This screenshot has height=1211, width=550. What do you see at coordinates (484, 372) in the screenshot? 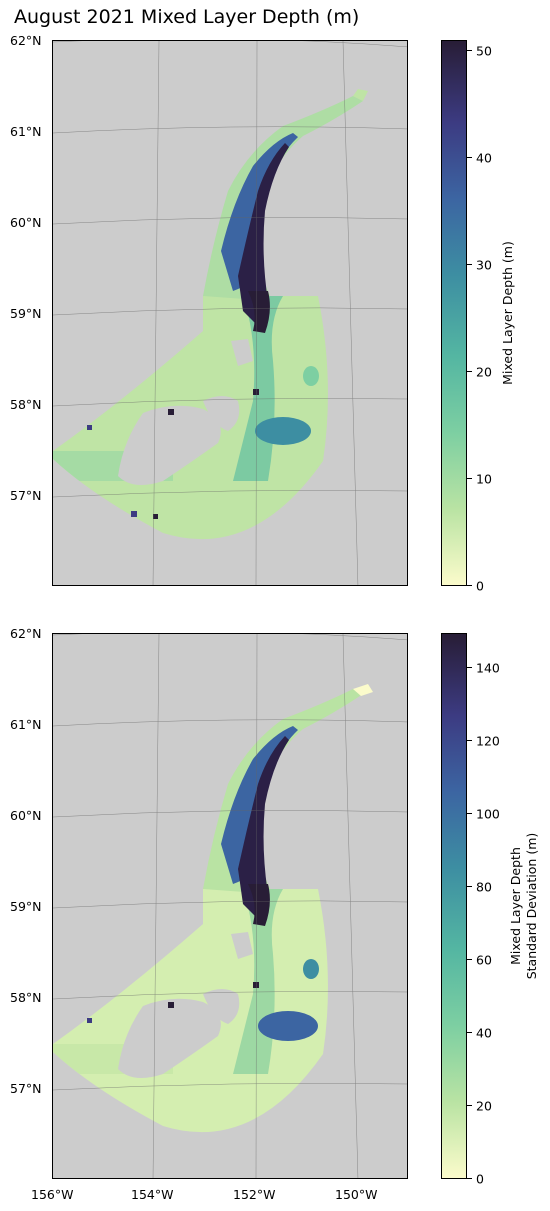
I see `cbar1-tick-label: 20` at bounding box center [484, 372].